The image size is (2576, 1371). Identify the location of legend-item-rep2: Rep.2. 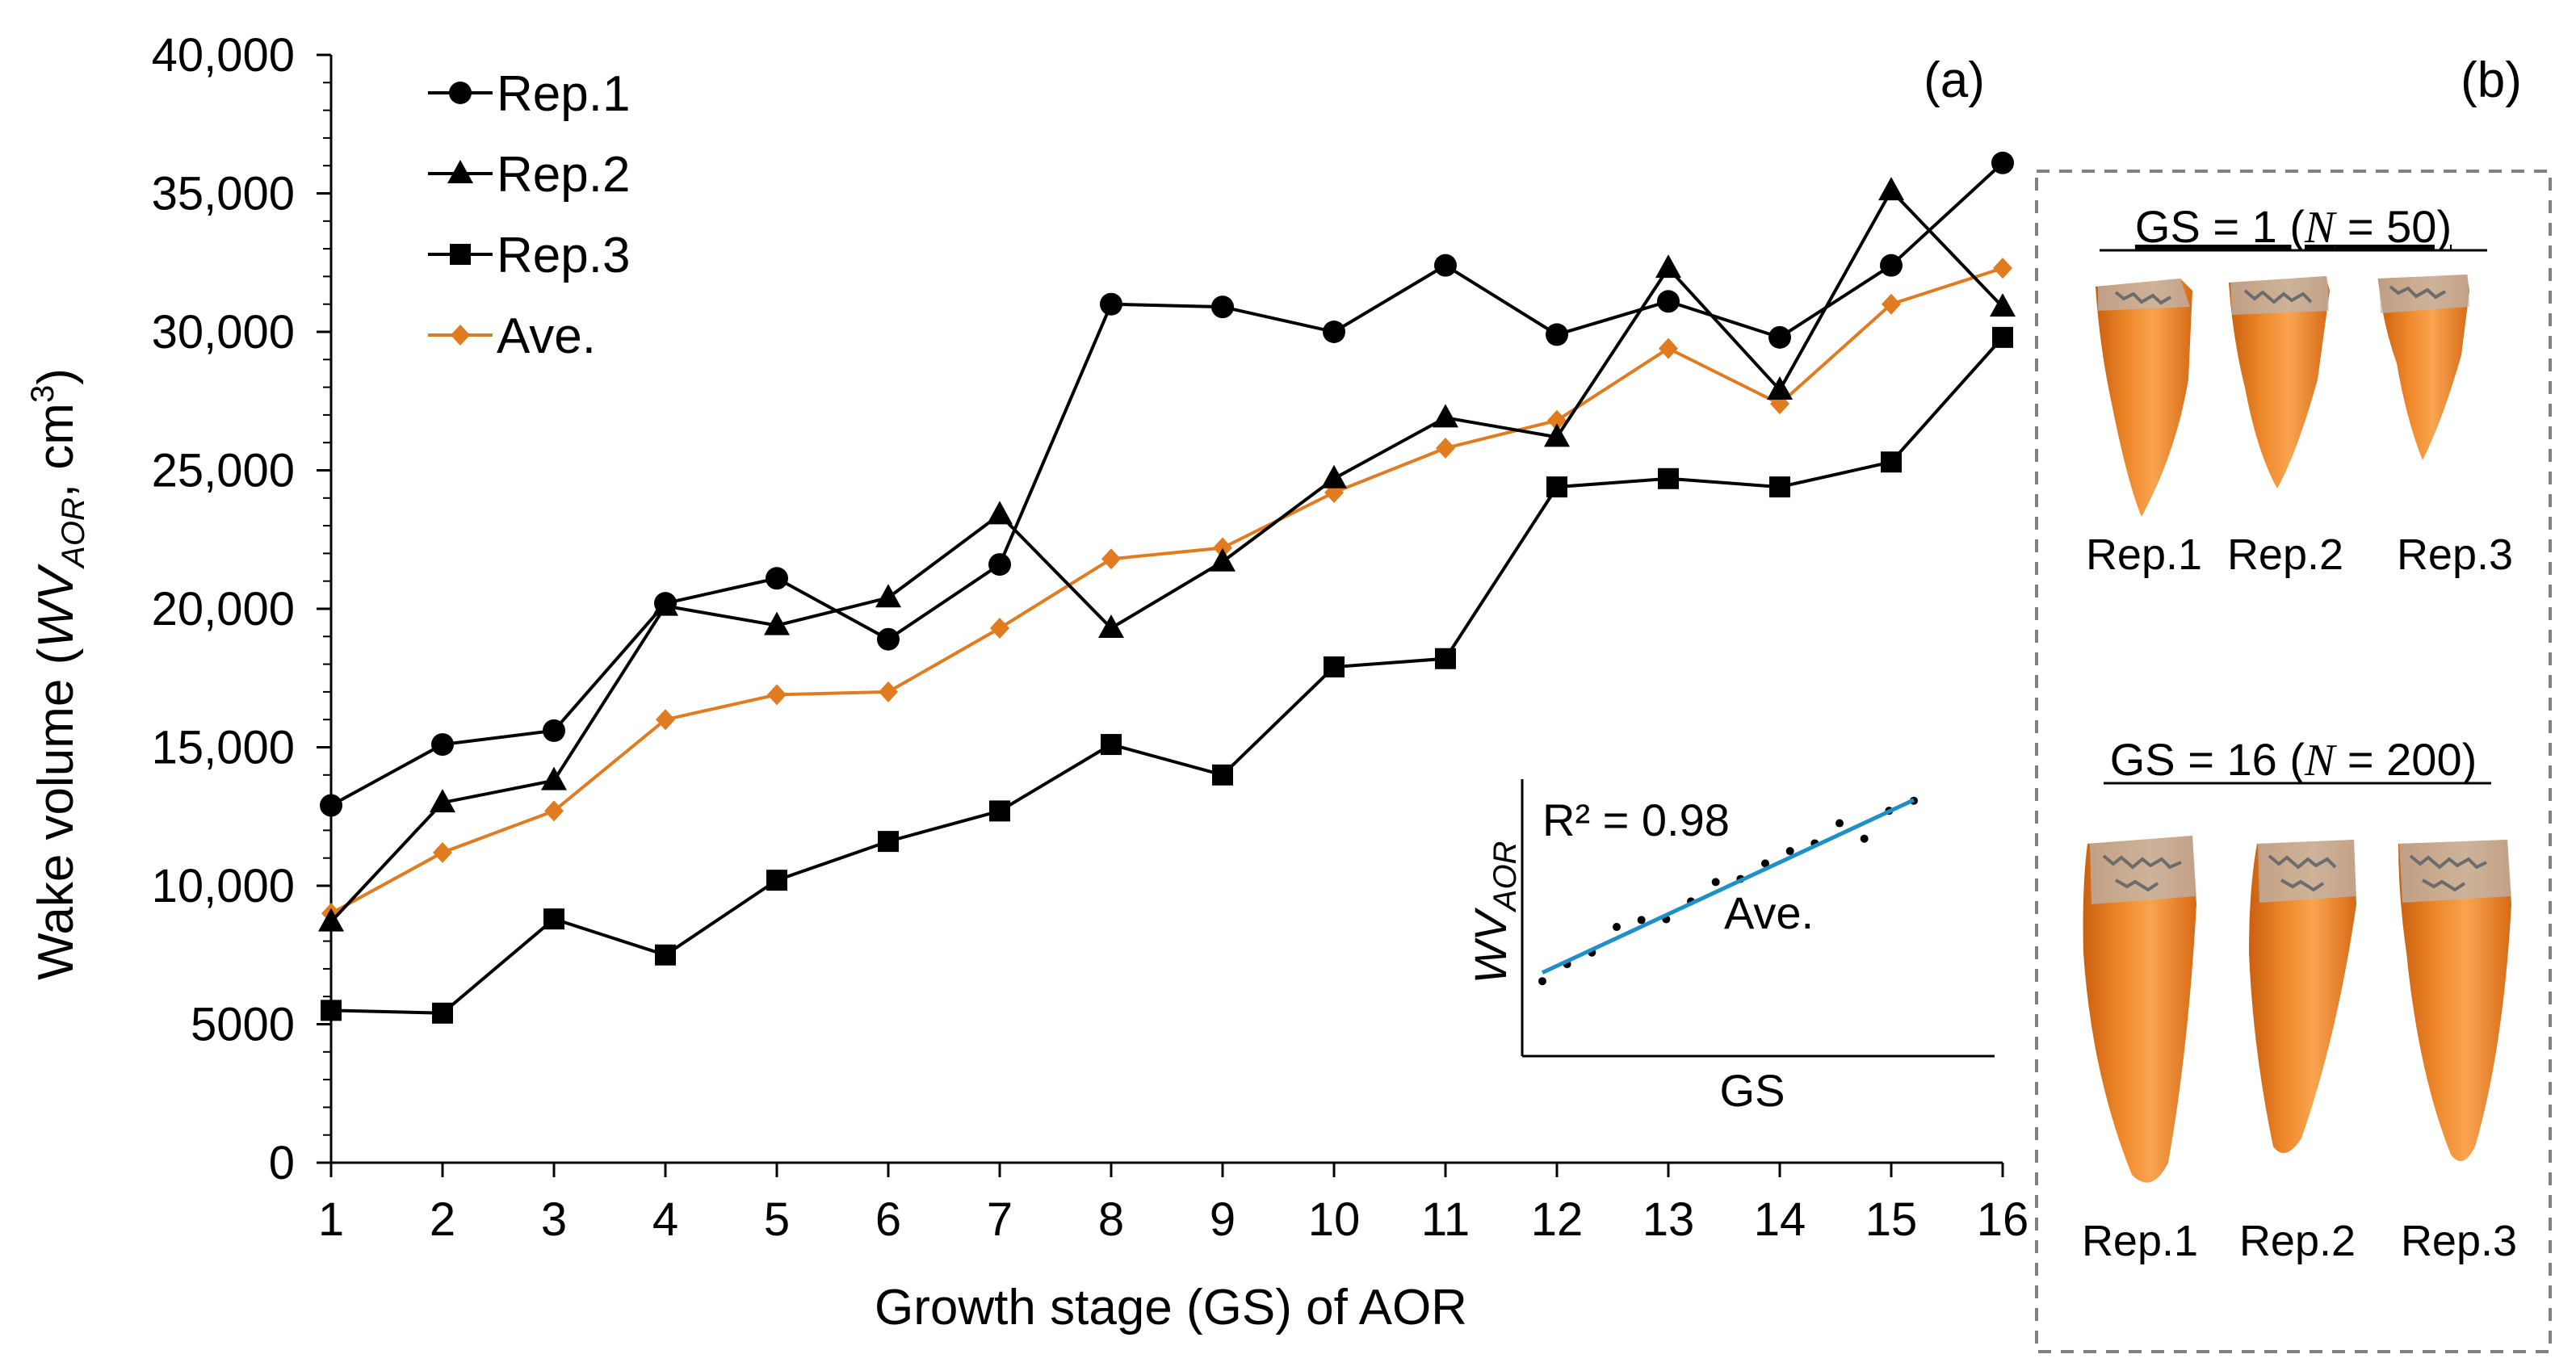
(529, 175).